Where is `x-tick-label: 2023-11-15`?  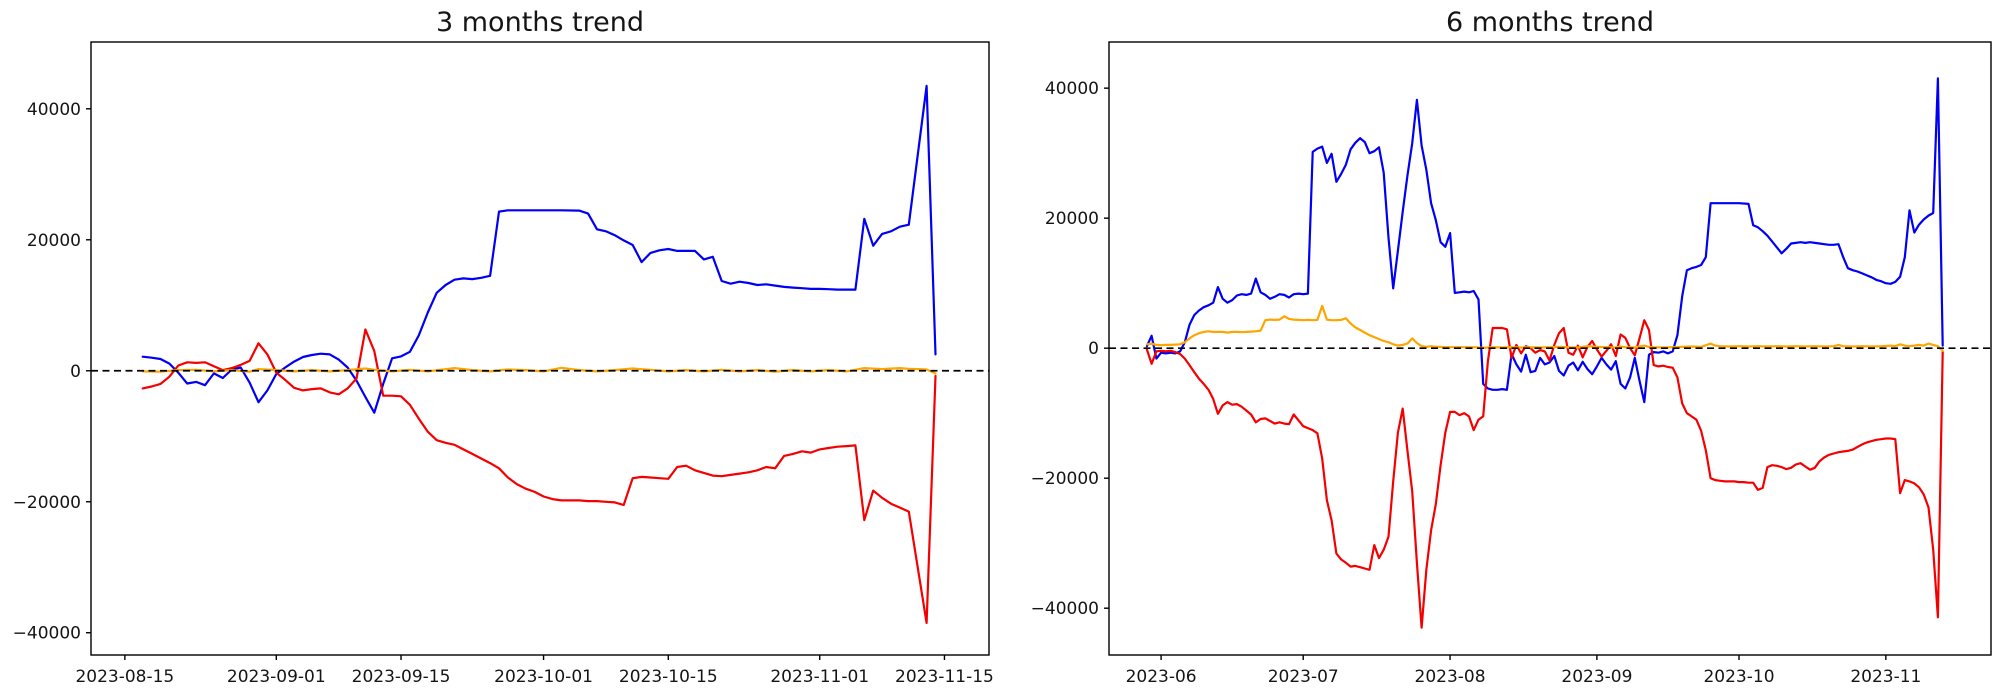 x-tick-label: 2023-11-15 is located at coordinates (944, 677).